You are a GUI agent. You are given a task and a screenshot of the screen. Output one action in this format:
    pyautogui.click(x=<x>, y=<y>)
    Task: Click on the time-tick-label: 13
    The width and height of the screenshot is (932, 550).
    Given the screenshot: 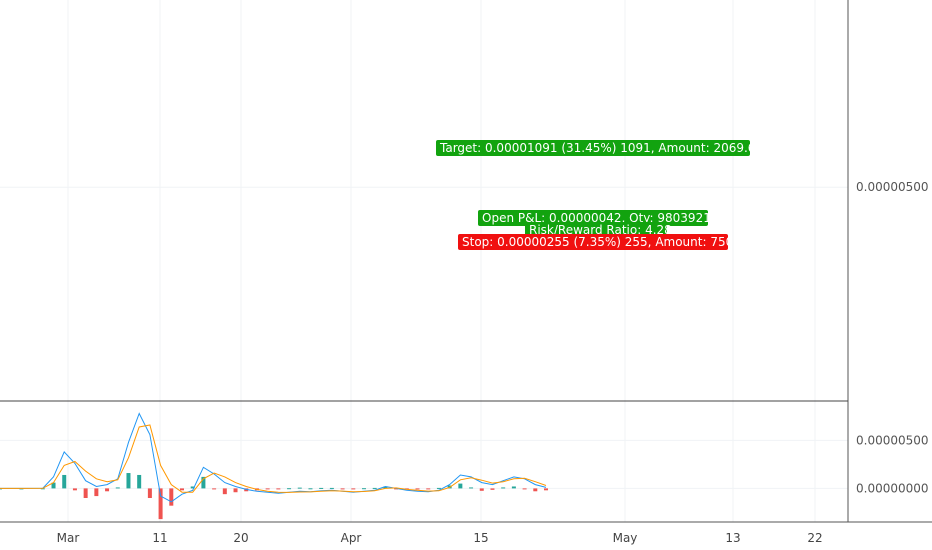 What is the action you would take?
    pyautogui.click(x=732, y=538)
    